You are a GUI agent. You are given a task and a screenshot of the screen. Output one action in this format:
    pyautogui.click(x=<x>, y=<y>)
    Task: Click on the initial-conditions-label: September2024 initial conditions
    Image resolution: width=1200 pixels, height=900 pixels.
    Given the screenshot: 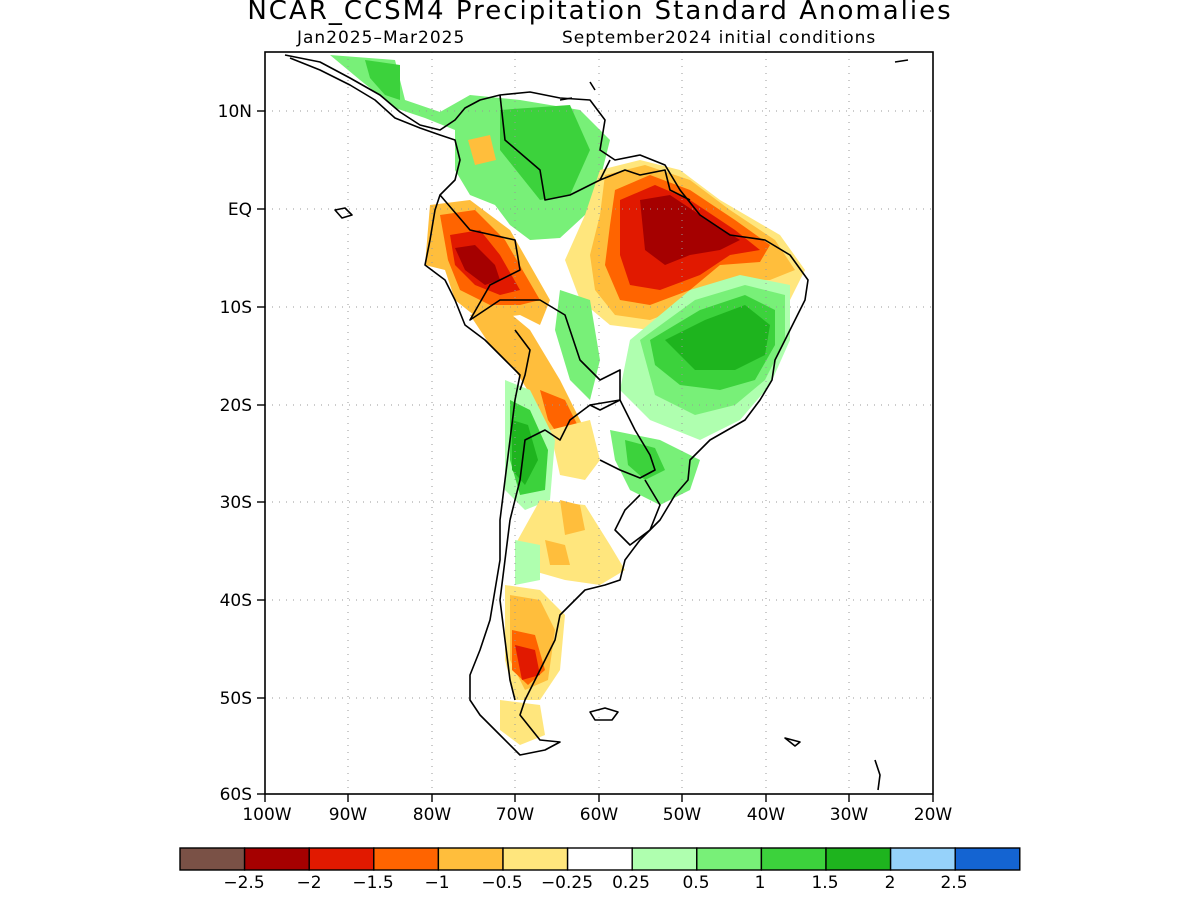 What is the action you would take?
    pyautogui.click(x=719, y=38)
    